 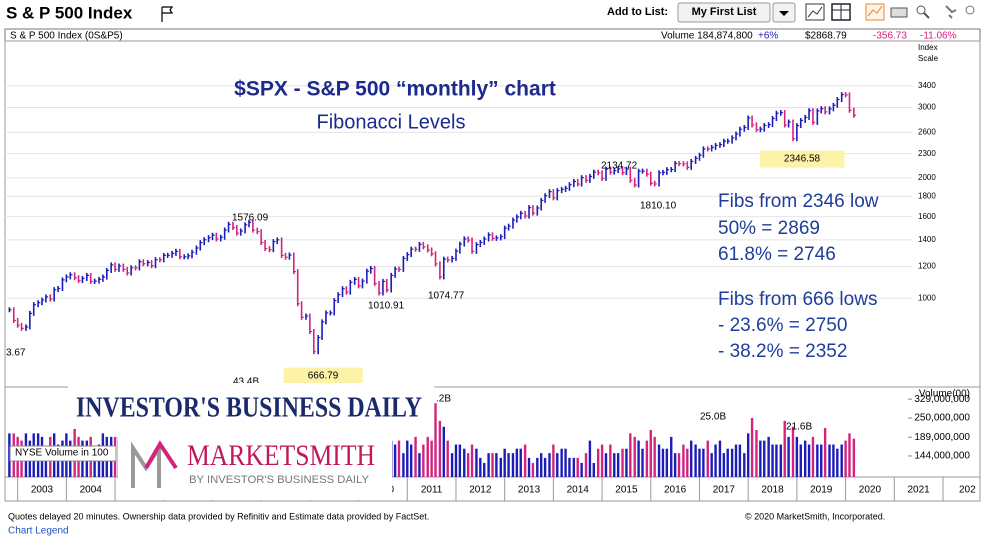 I want to click on x-tick-label: 2015, so click(x=626, y=490).